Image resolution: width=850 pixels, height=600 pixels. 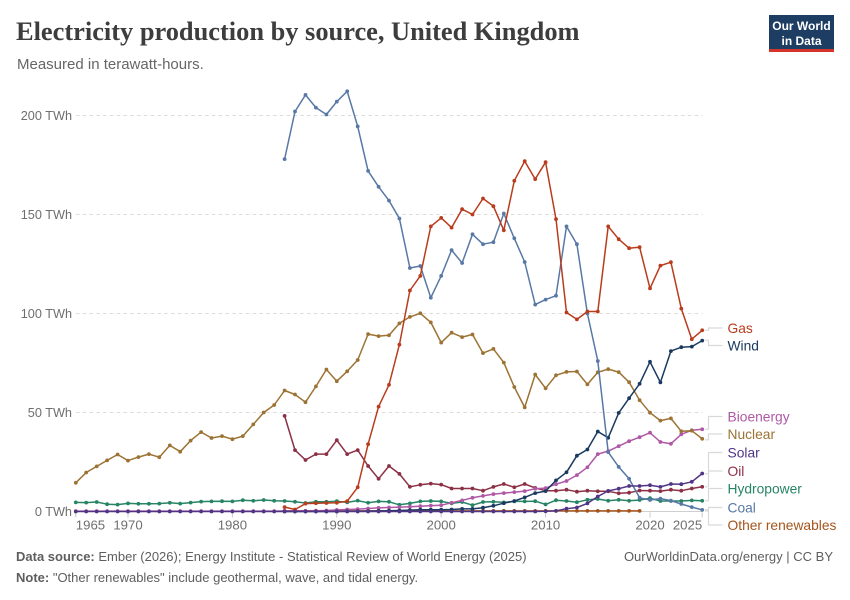 What do you see at coordinates (232, 525) in the screenshot?
I see `svg-text: 1980` at bounding box center [232, 525].